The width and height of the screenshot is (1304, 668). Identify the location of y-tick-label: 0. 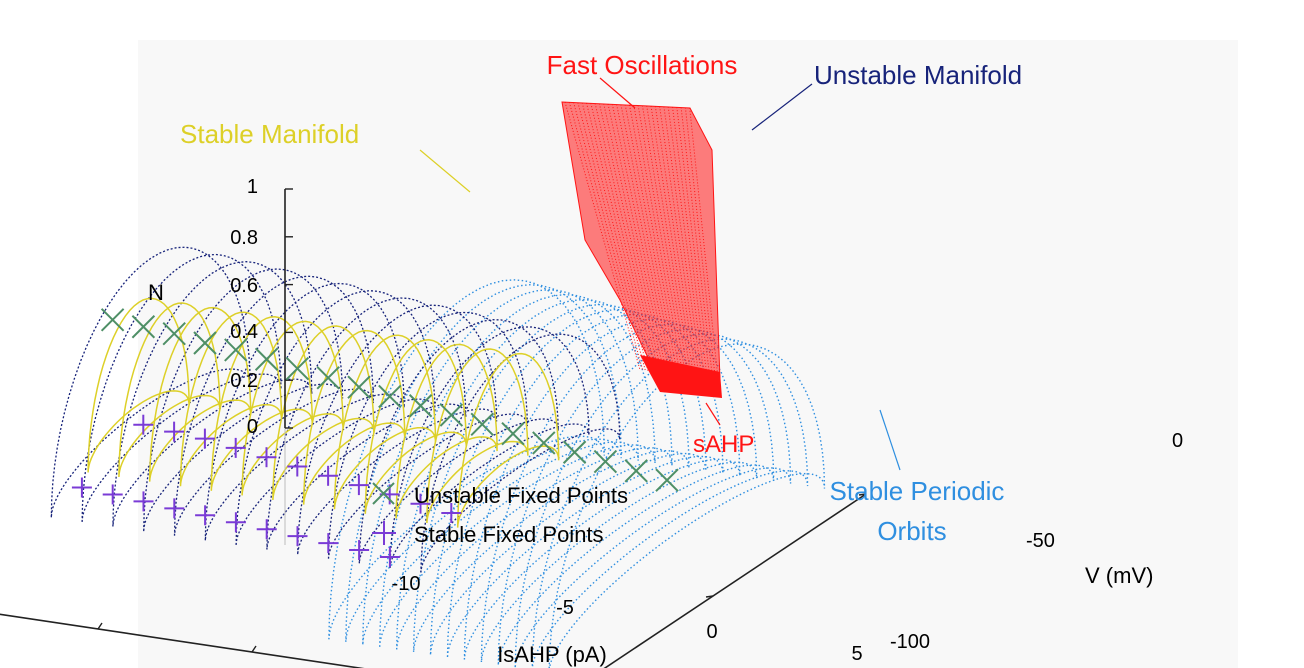
(1177, 441).